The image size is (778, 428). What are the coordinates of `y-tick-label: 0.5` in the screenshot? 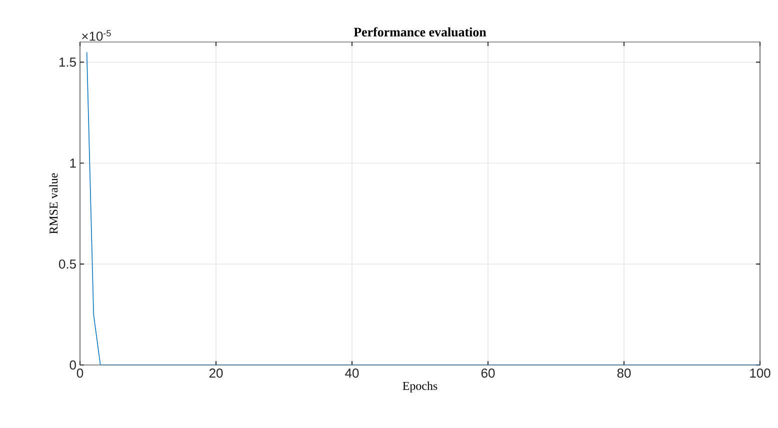 It's located at (67, 264).